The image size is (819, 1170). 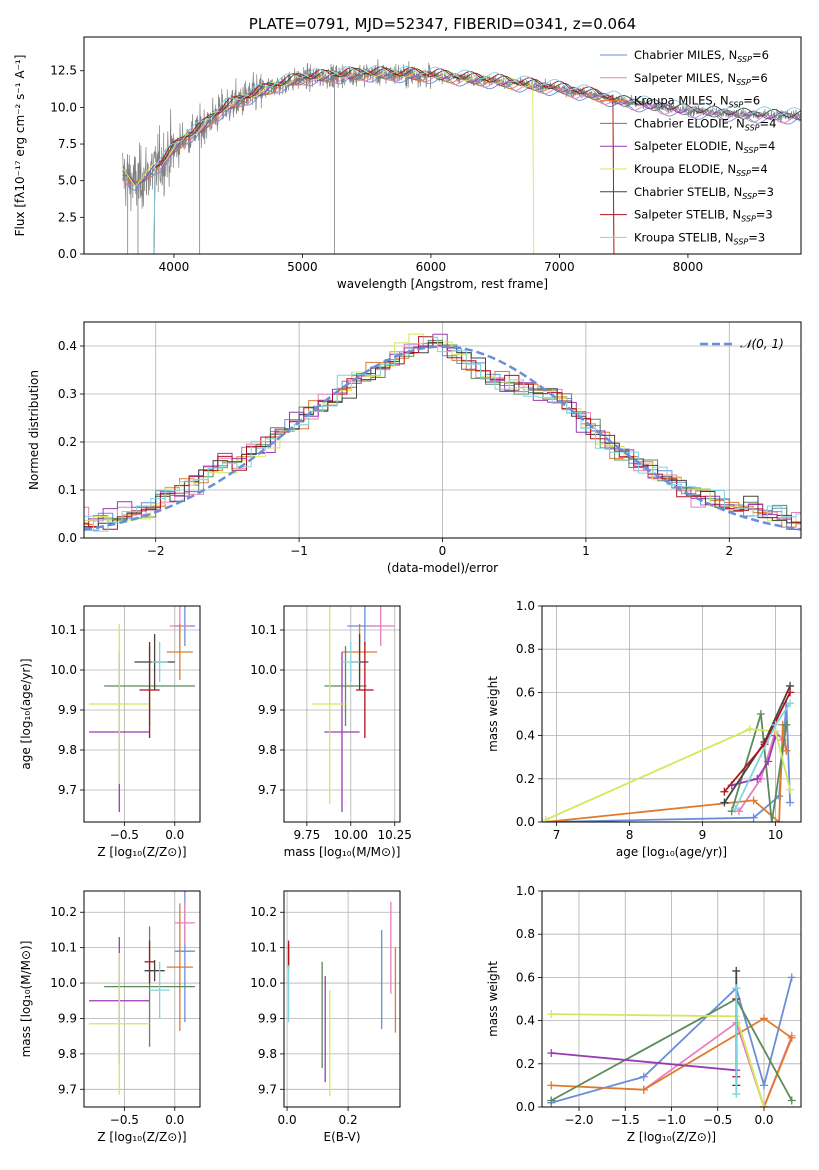 I want to click on y-tick-label: 0.4, so click(x=525, y=736).